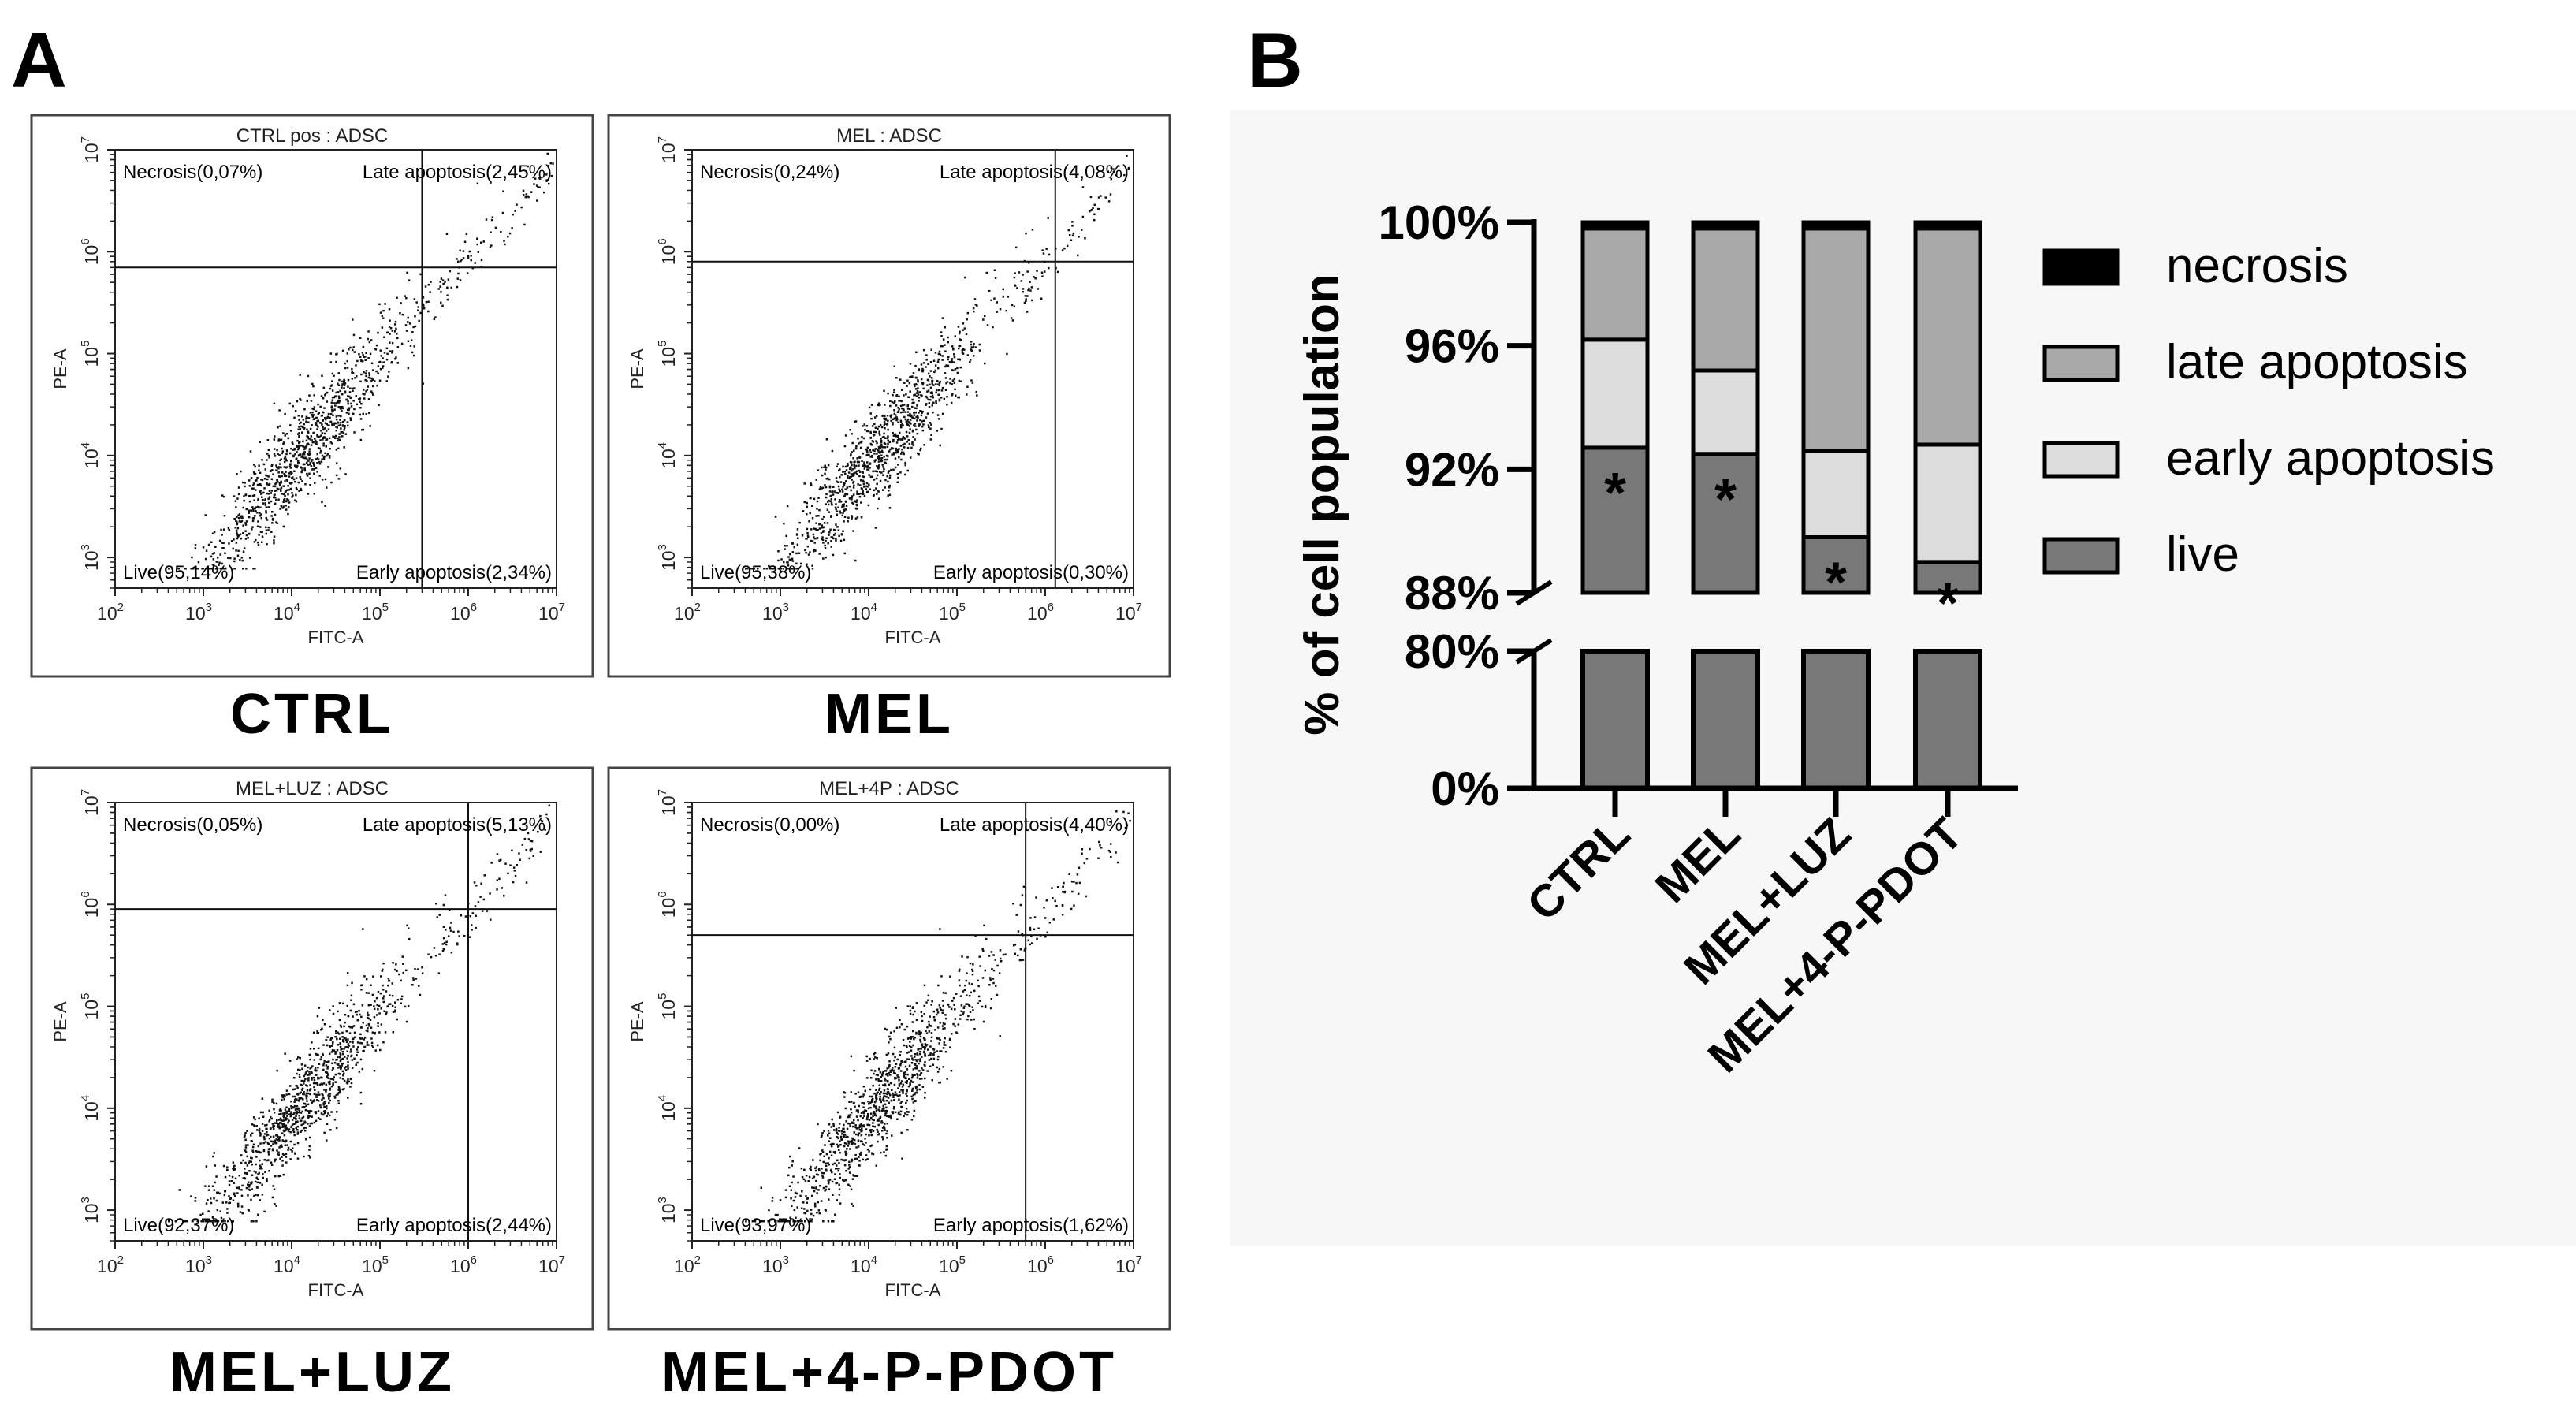 The width and height of the screenshot is (2576, 1419). Describe the element at coordinates (460, 1266) in the screenshot. I see `x-tick-base: 10` at that location.